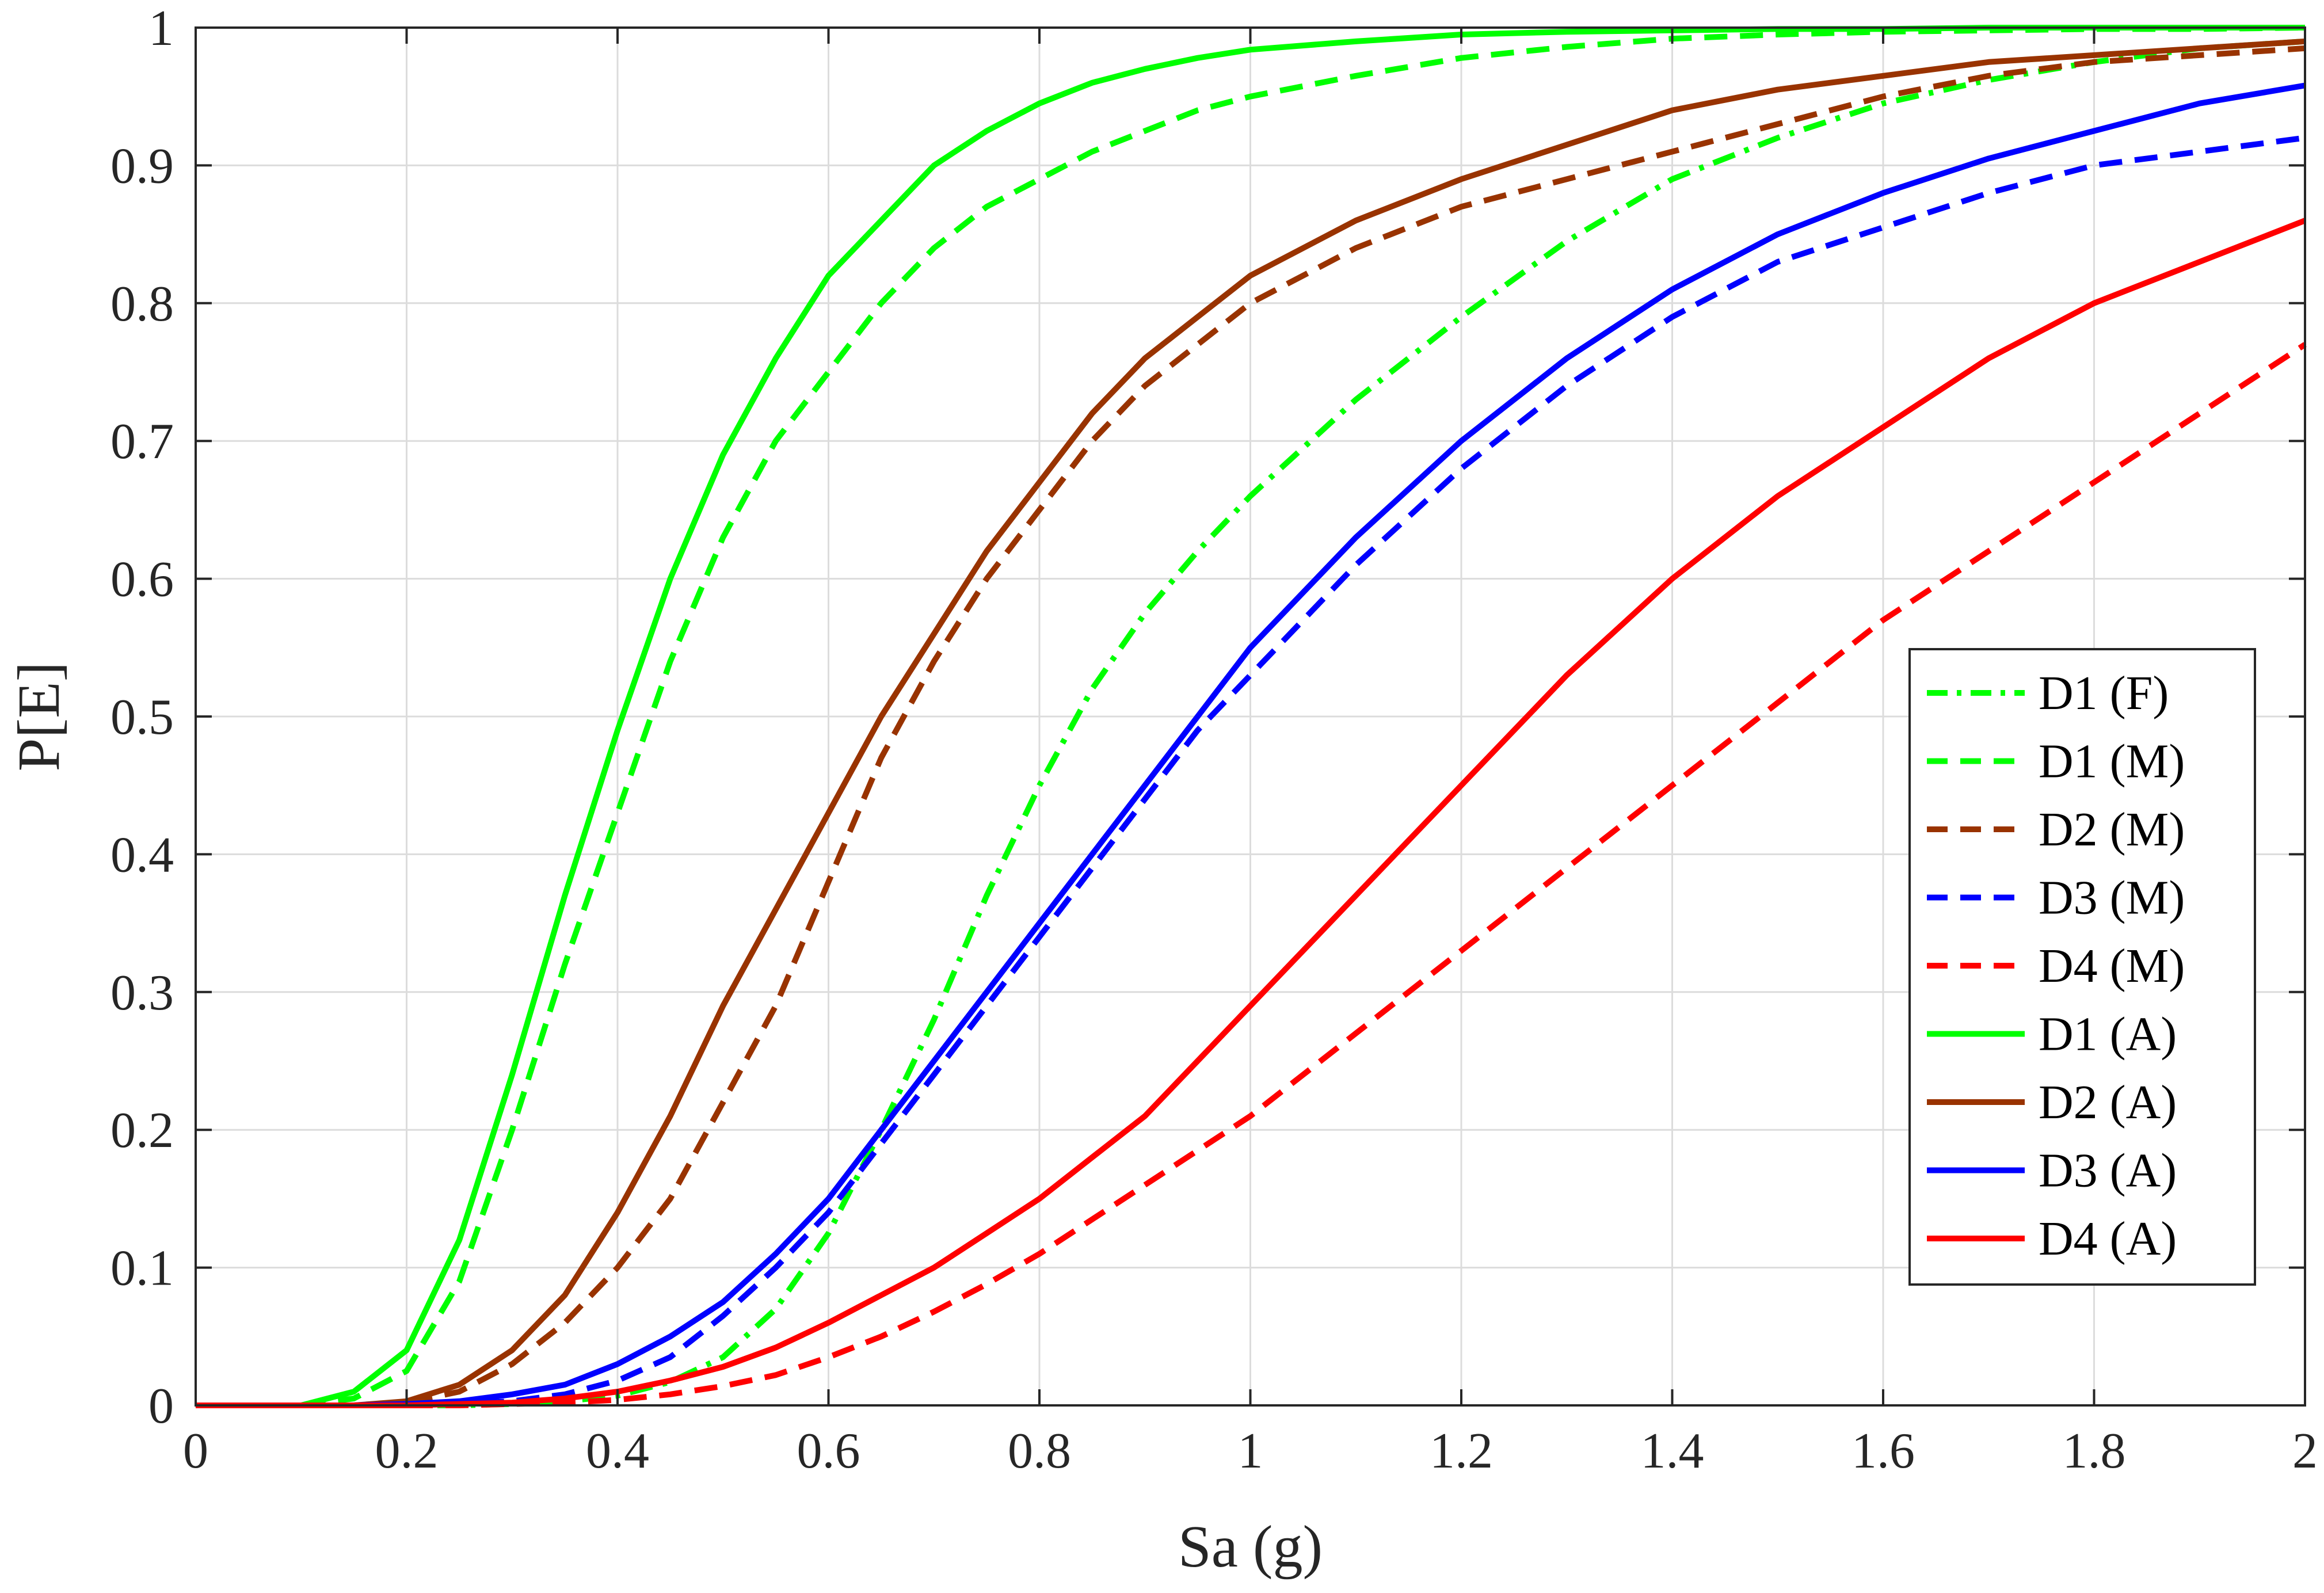 Image resolution: width=2324 pixels, height=1593 pixels. What do you see at coordinates (2108, 1239) in the screenshot?
I see `legend-label-d4-a: D4 (A)` at bounding box center [2108, 1239].